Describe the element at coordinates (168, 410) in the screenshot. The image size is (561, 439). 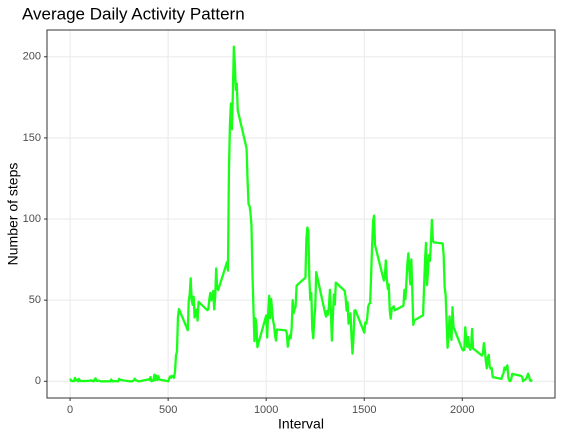
I see `x-tick-label: 500` at that location.